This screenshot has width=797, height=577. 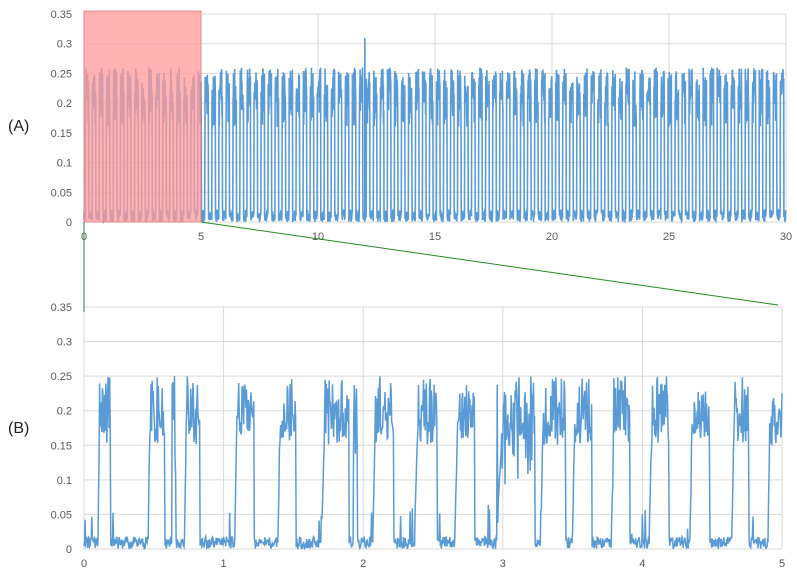 I want to click on x-tick-label: 2, so click(x=363, y=564).